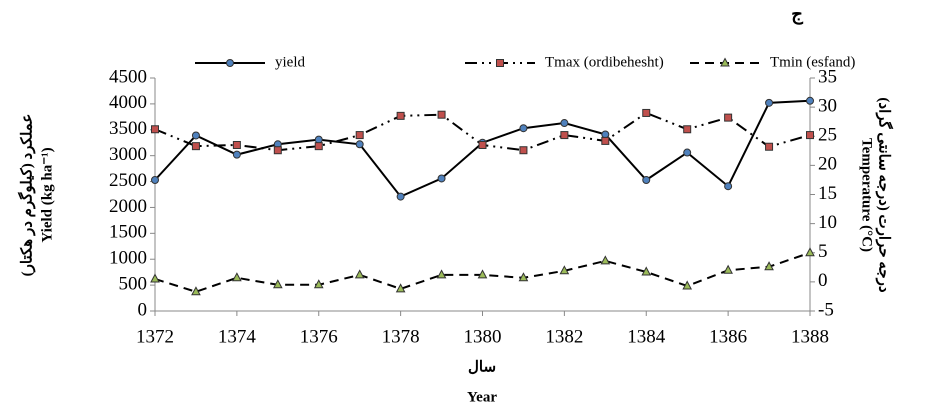  I want to click on x-tick-label: 1376, so click(319, 336).